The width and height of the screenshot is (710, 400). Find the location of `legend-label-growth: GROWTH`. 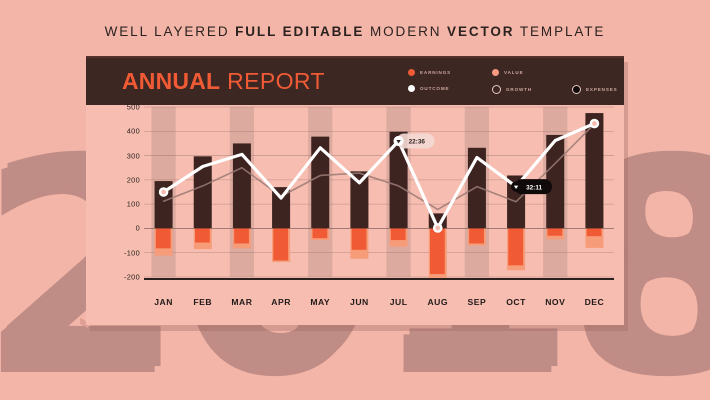

legend-label-growth: GROWTH is located at coordinates (519, 89).